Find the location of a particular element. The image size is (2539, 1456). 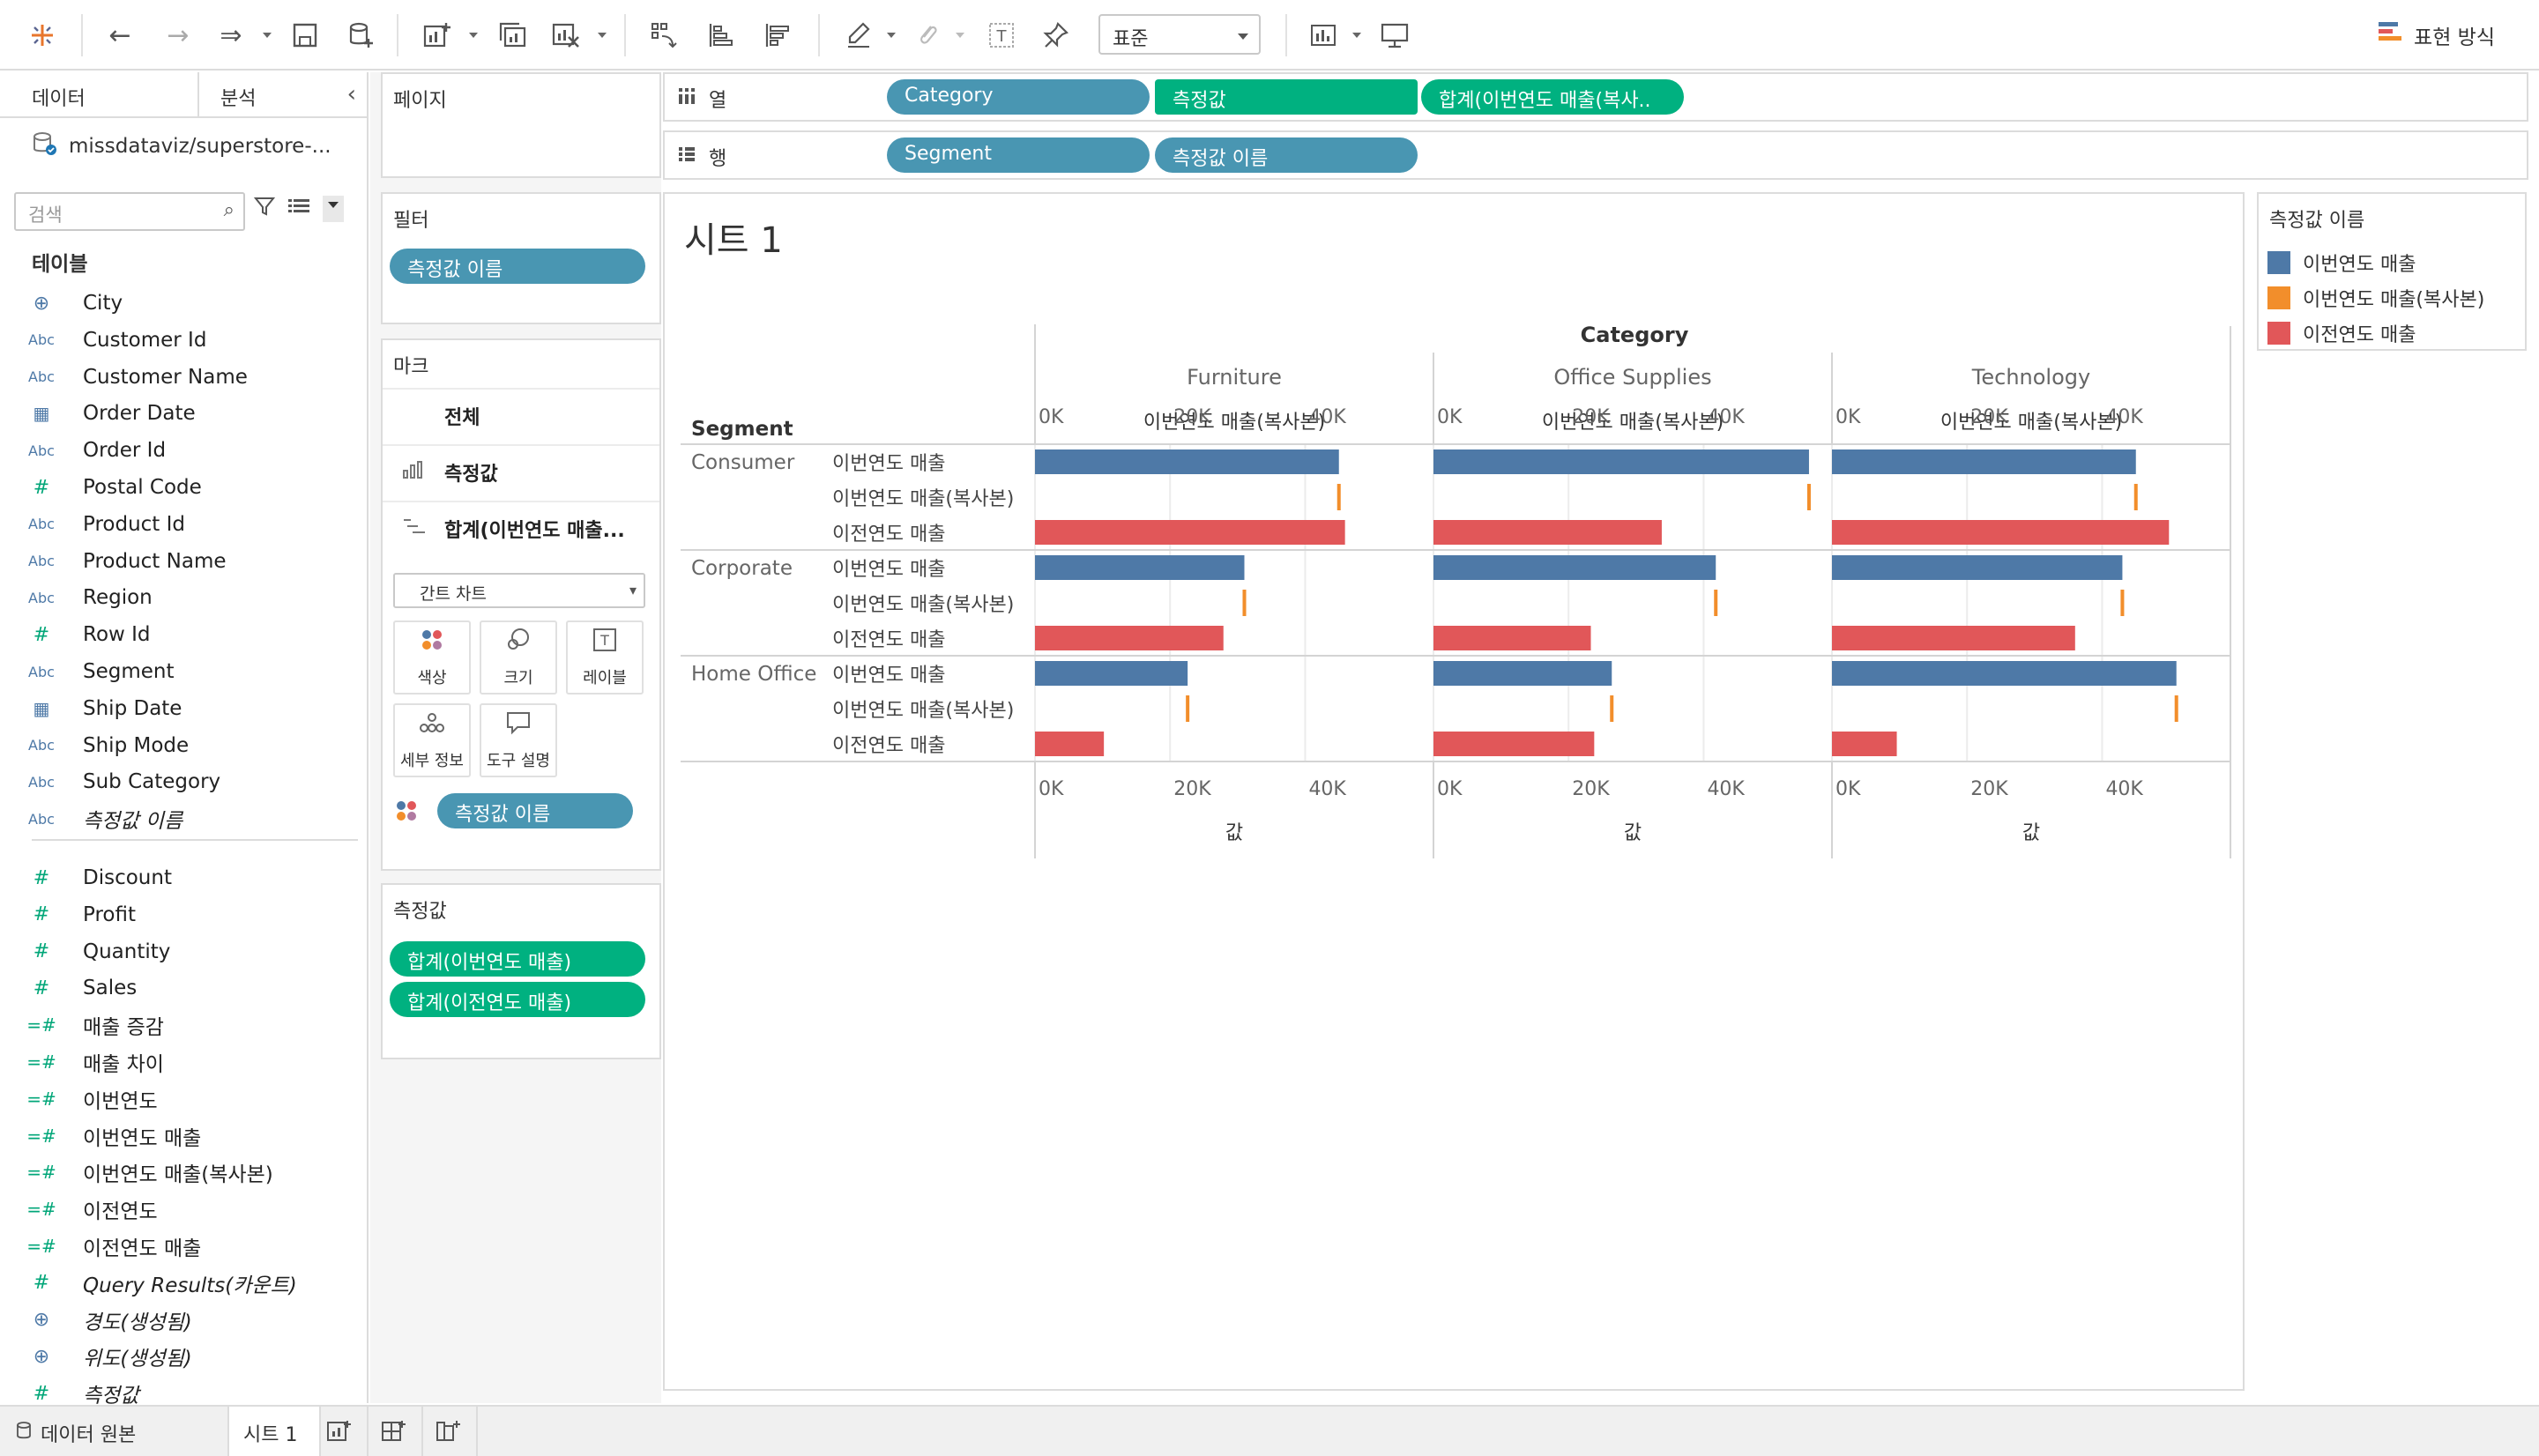

field-item: =# 이번연도 매출(복사본) is located at coordinates (180, 1172).